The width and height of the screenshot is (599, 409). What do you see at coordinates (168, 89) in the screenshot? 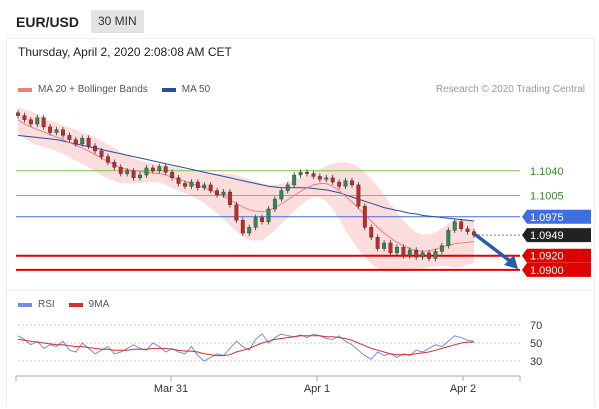
I see `ma50-swatch` at bounding box center [168, 89].